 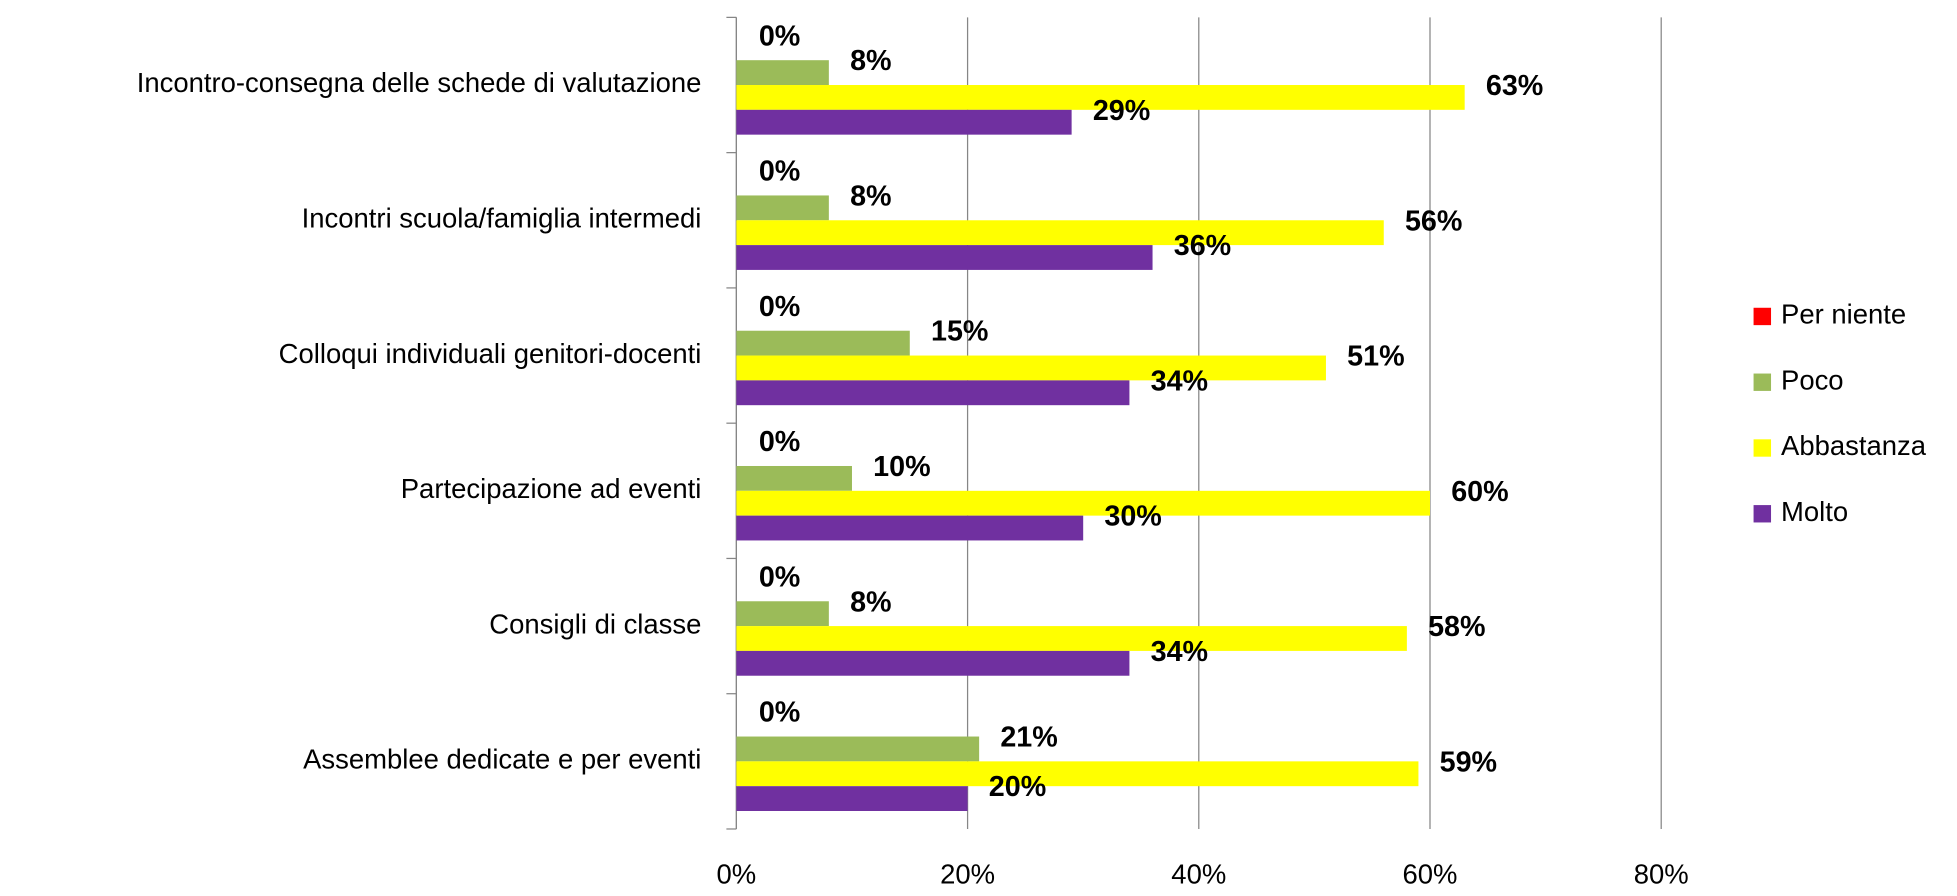 I want to click on category-label: Consigli di classe, so click(x=595, y=623).